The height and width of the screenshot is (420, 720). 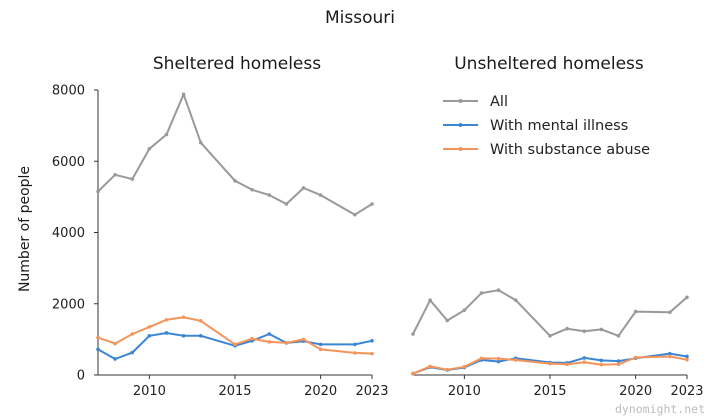 What do you see at coordinates (25, 229) in the screenshot?
I see `y-axis-label: Number of people` at bounding box center [25, 229].